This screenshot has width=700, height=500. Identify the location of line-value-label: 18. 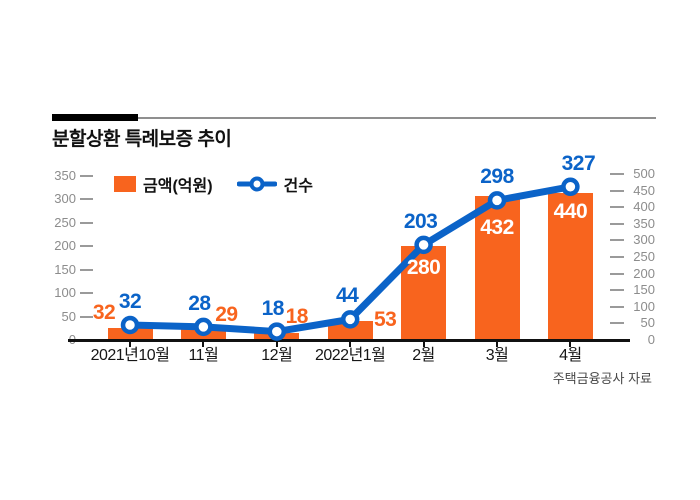
(273, 308).